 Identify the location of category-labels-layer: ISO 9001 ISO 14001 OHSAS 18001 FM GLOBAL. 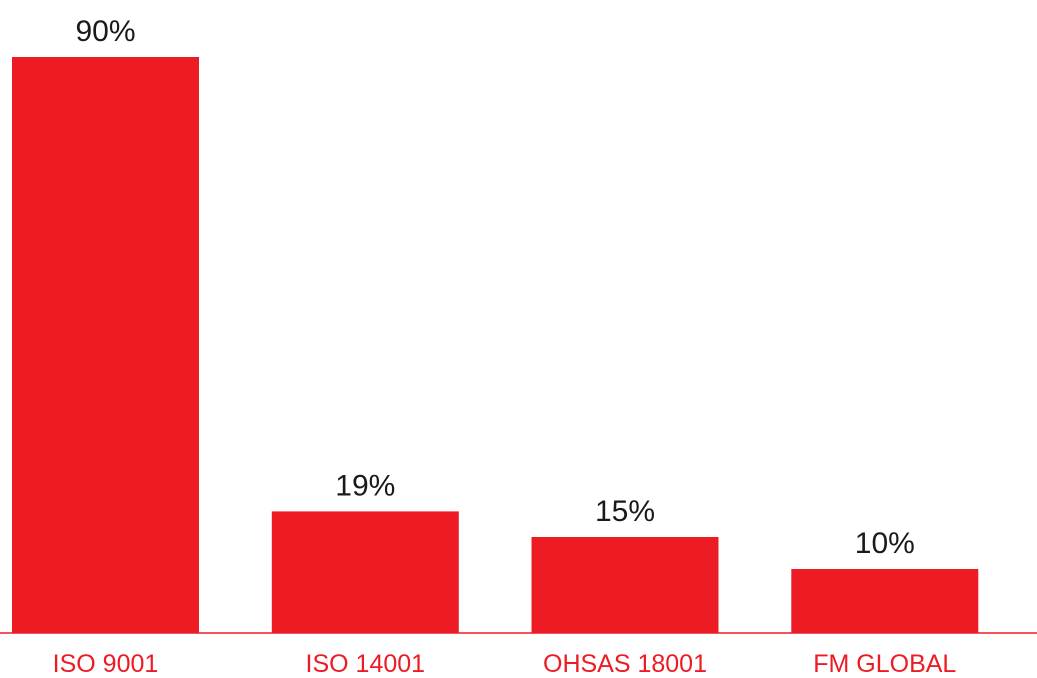
(505, 664).